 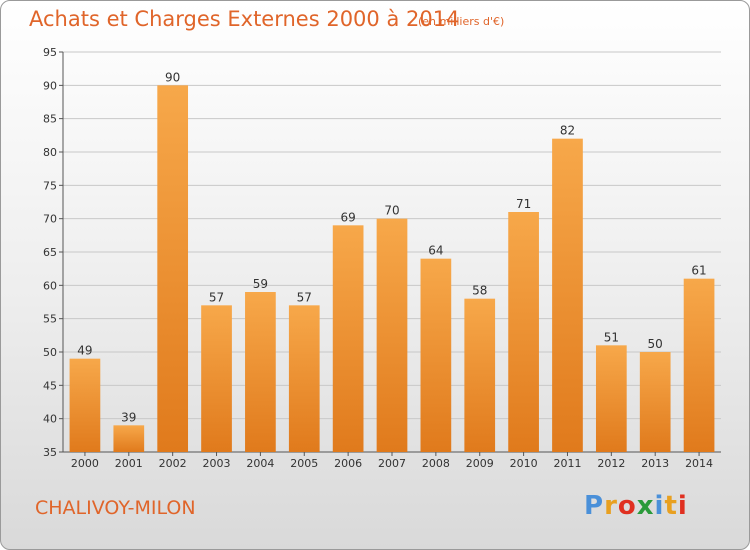 I want to click on y-tick-label: 40, so click(x=50, y=419).